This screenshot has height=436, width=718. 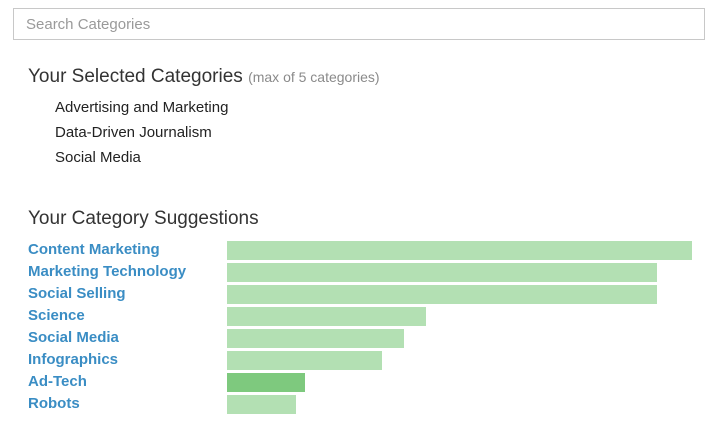 What do you see at coordinates (314, 77) in the screenshot?
I see `max-categories-note: (max of 5 categories)` at bounding box center [314, 77].